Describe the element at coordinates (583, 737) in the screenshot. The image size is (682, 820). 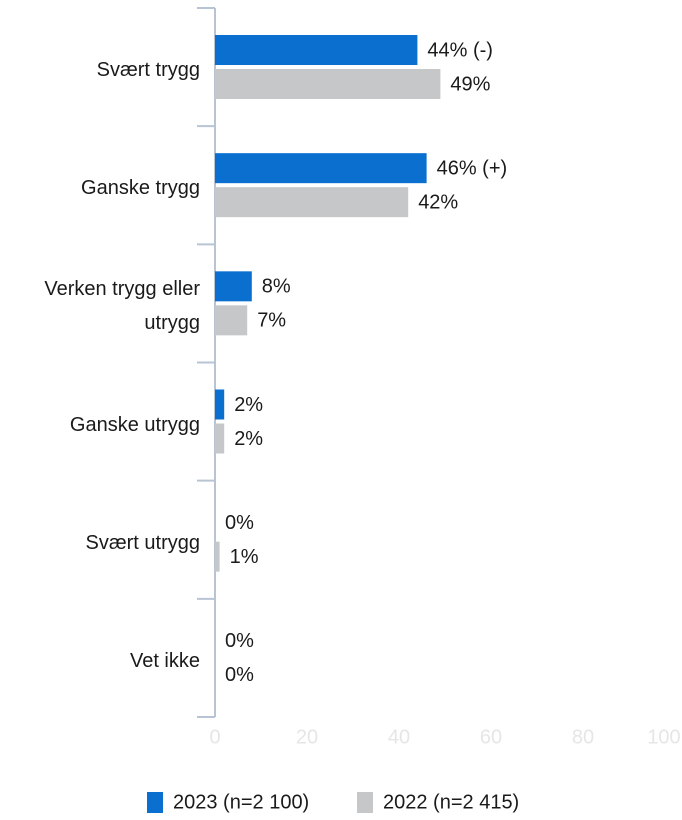
I see `x-tick-label: 80` at that location.